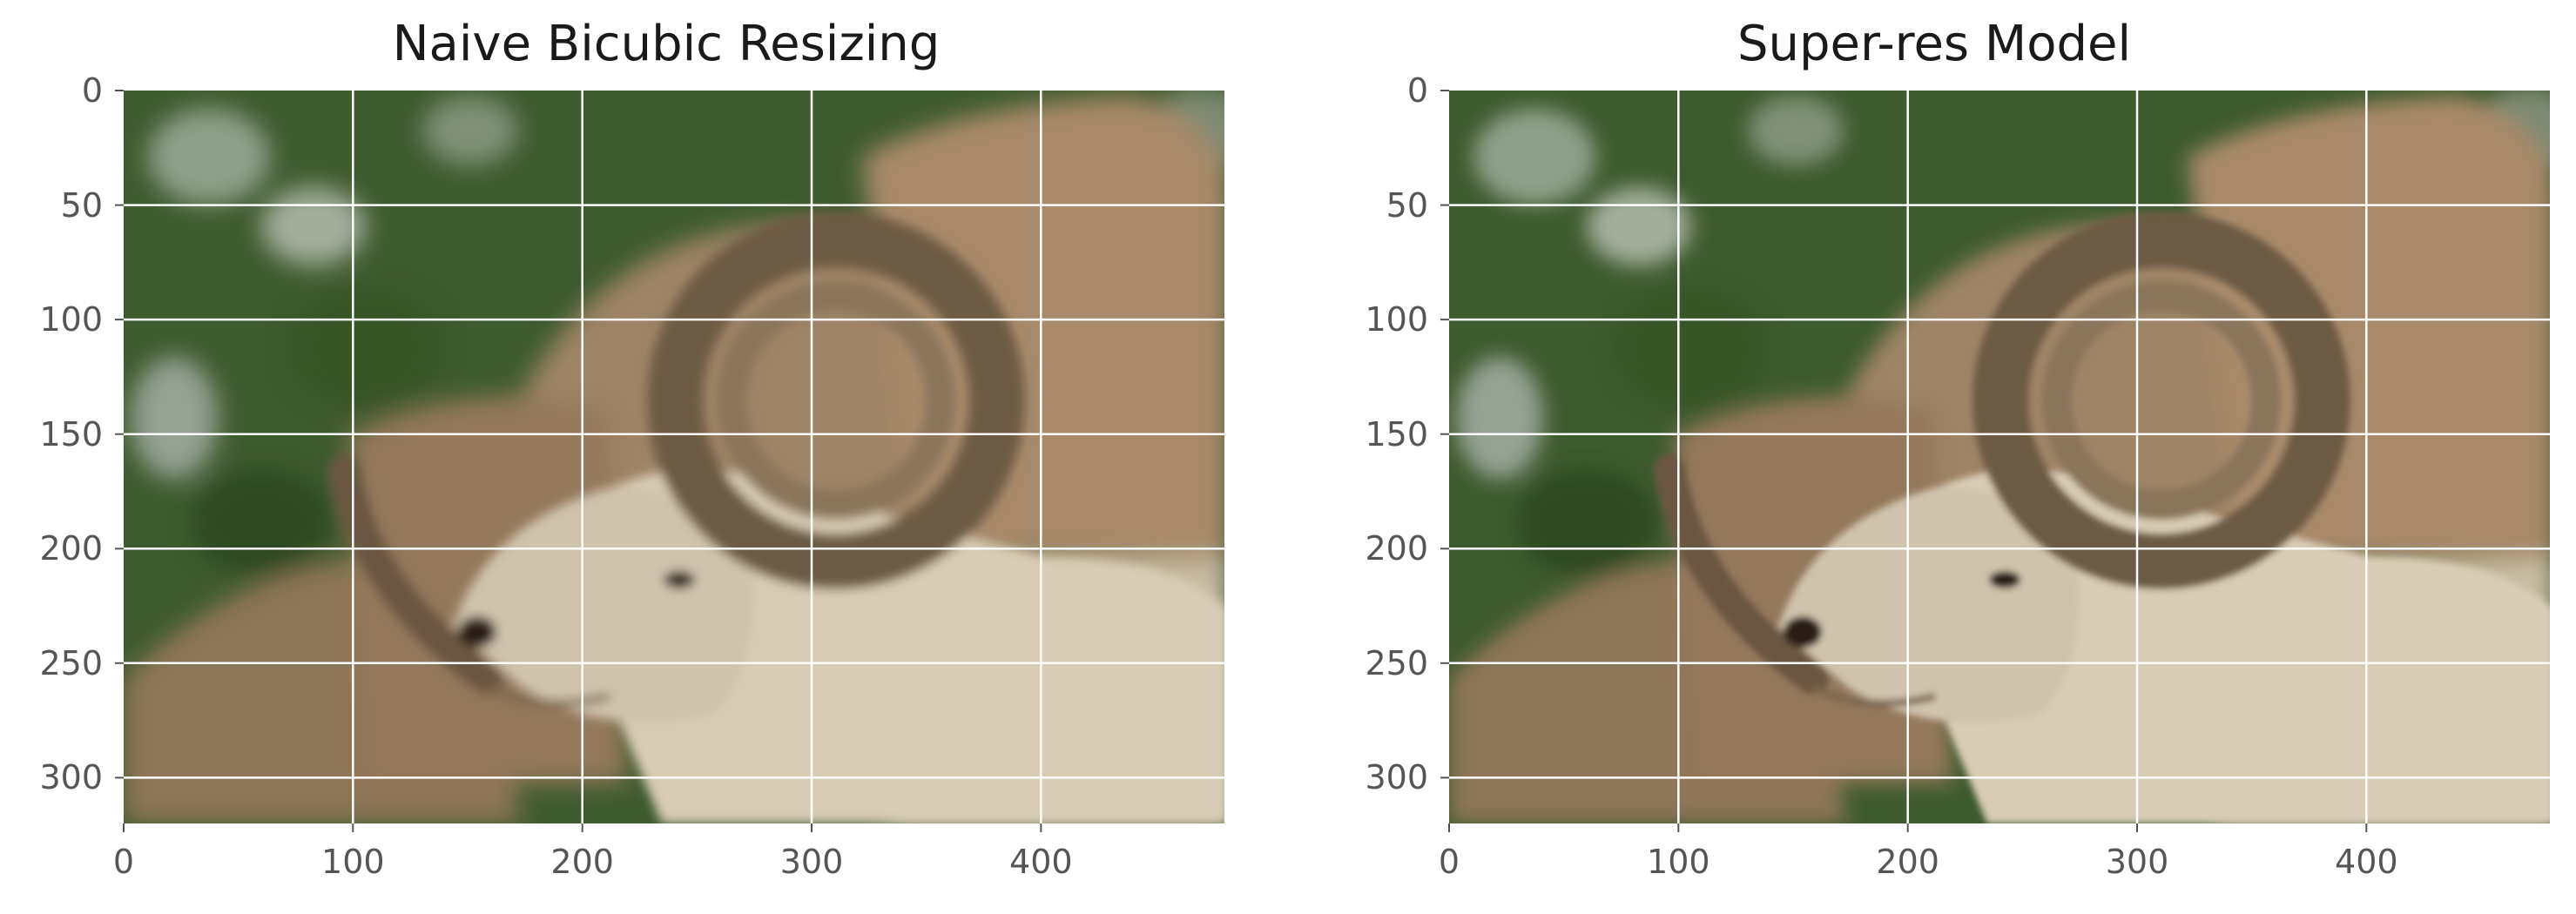 The height and width of the screenshot is (914, 2576). I want to click on left-ytick-150: 150, so click(71, 434).